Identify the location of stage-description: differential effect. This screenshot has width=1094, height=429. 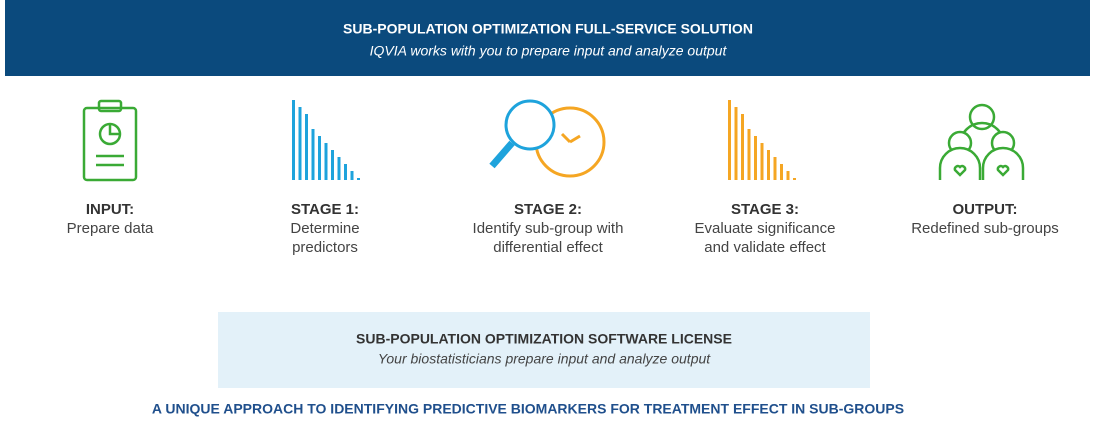
(548, 247).